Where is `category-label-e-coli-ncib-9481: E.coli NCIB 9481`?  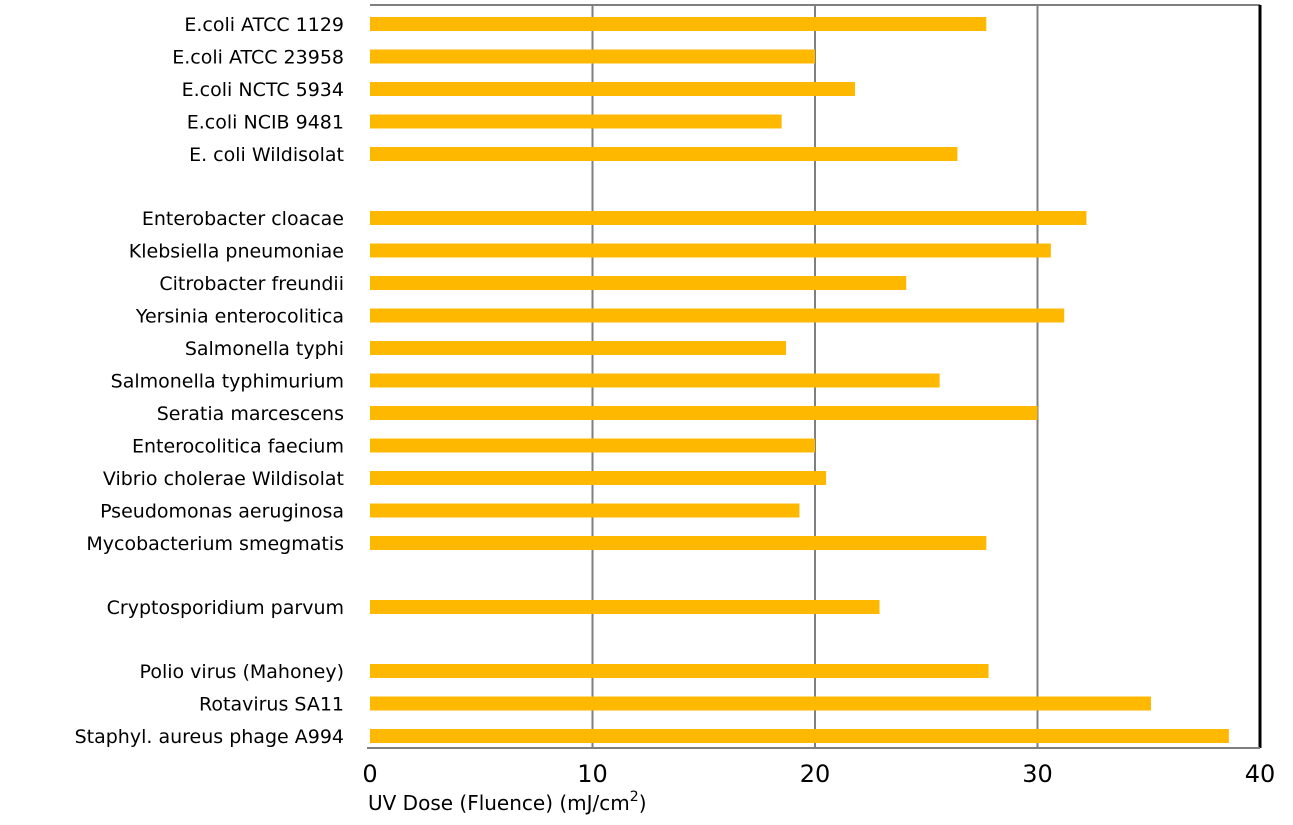 category-label-e-coli-ncib-9481: E.coli NCIB 9481 is located at coordinates (265, 123).